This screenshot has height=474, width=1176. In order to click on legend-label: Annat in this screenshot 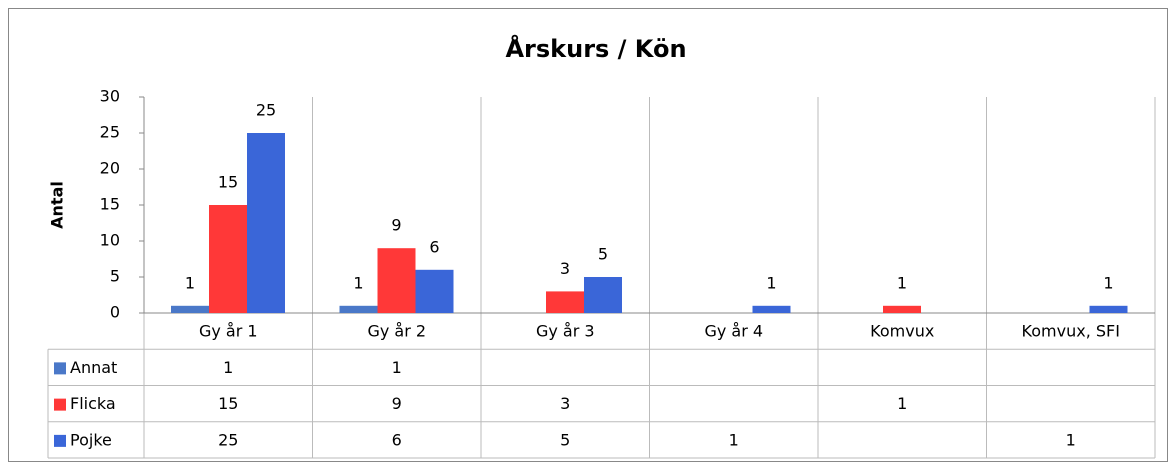, I will do `click(93, 367)`.